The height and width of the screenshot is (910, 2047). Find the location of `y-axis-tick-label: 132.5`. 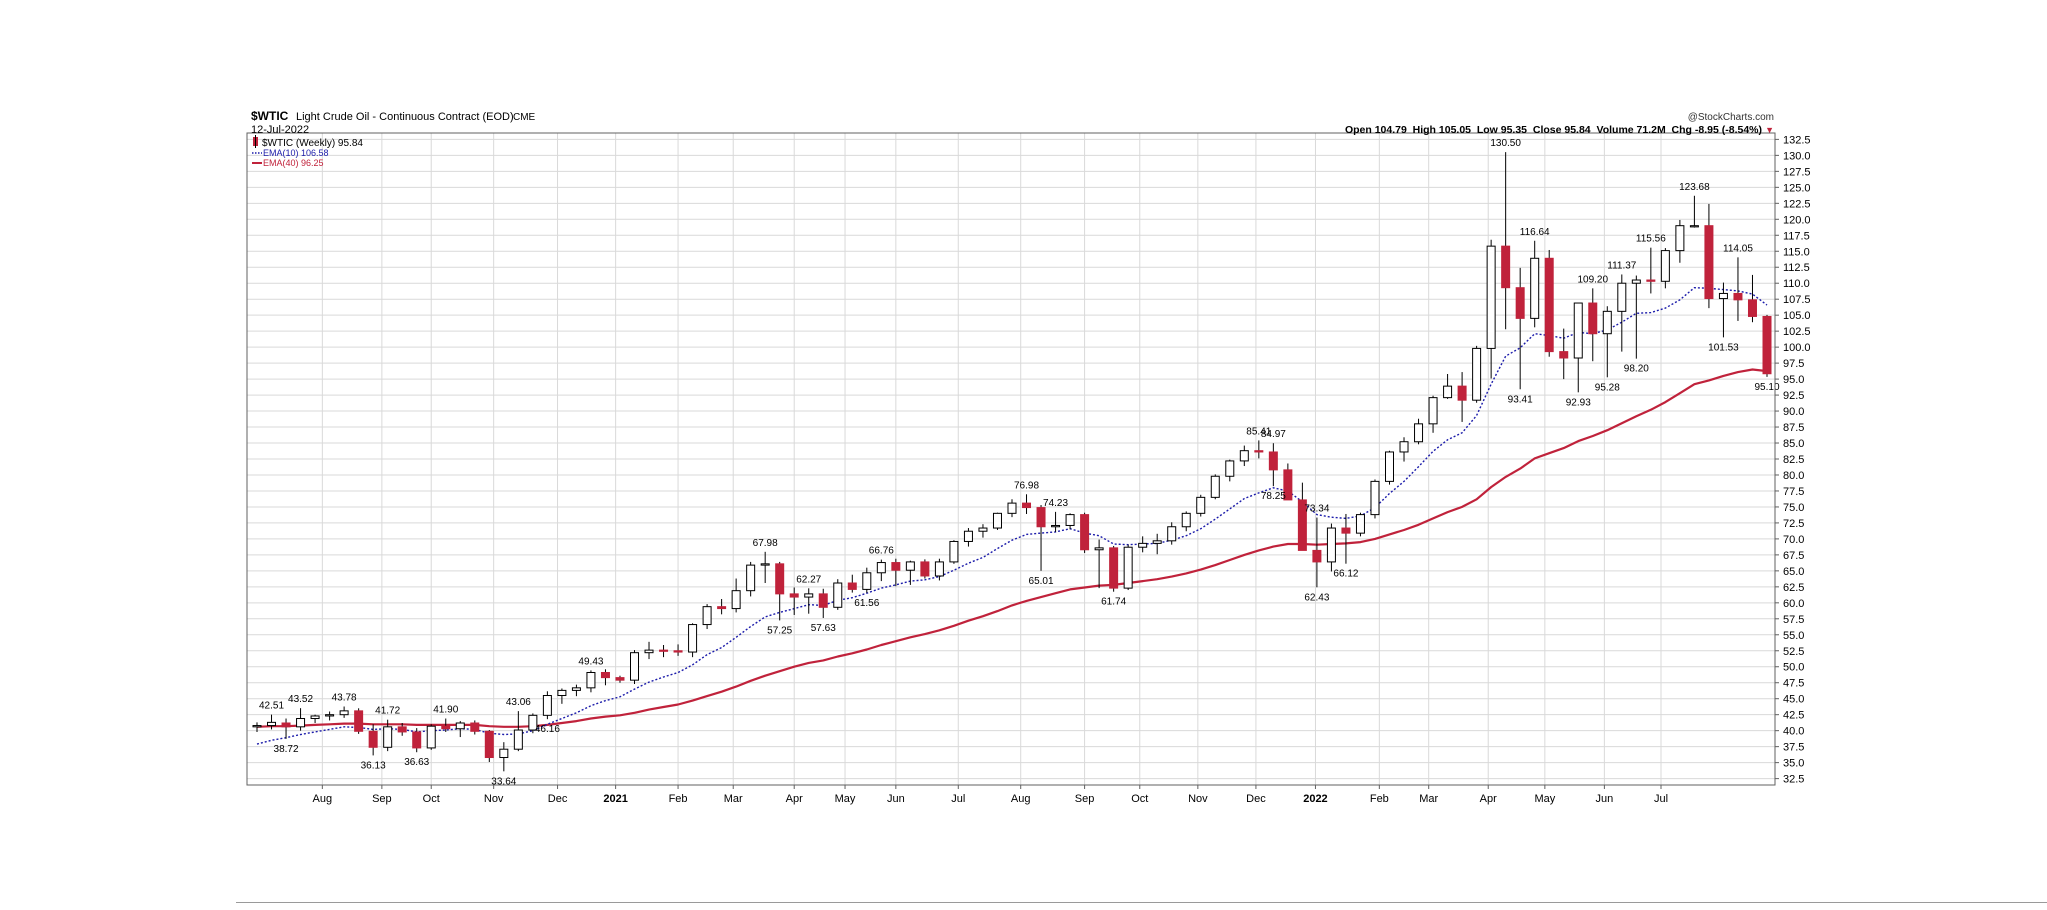

y-axis-tick-label: 132.5 is located at coordinates (1797, 140).